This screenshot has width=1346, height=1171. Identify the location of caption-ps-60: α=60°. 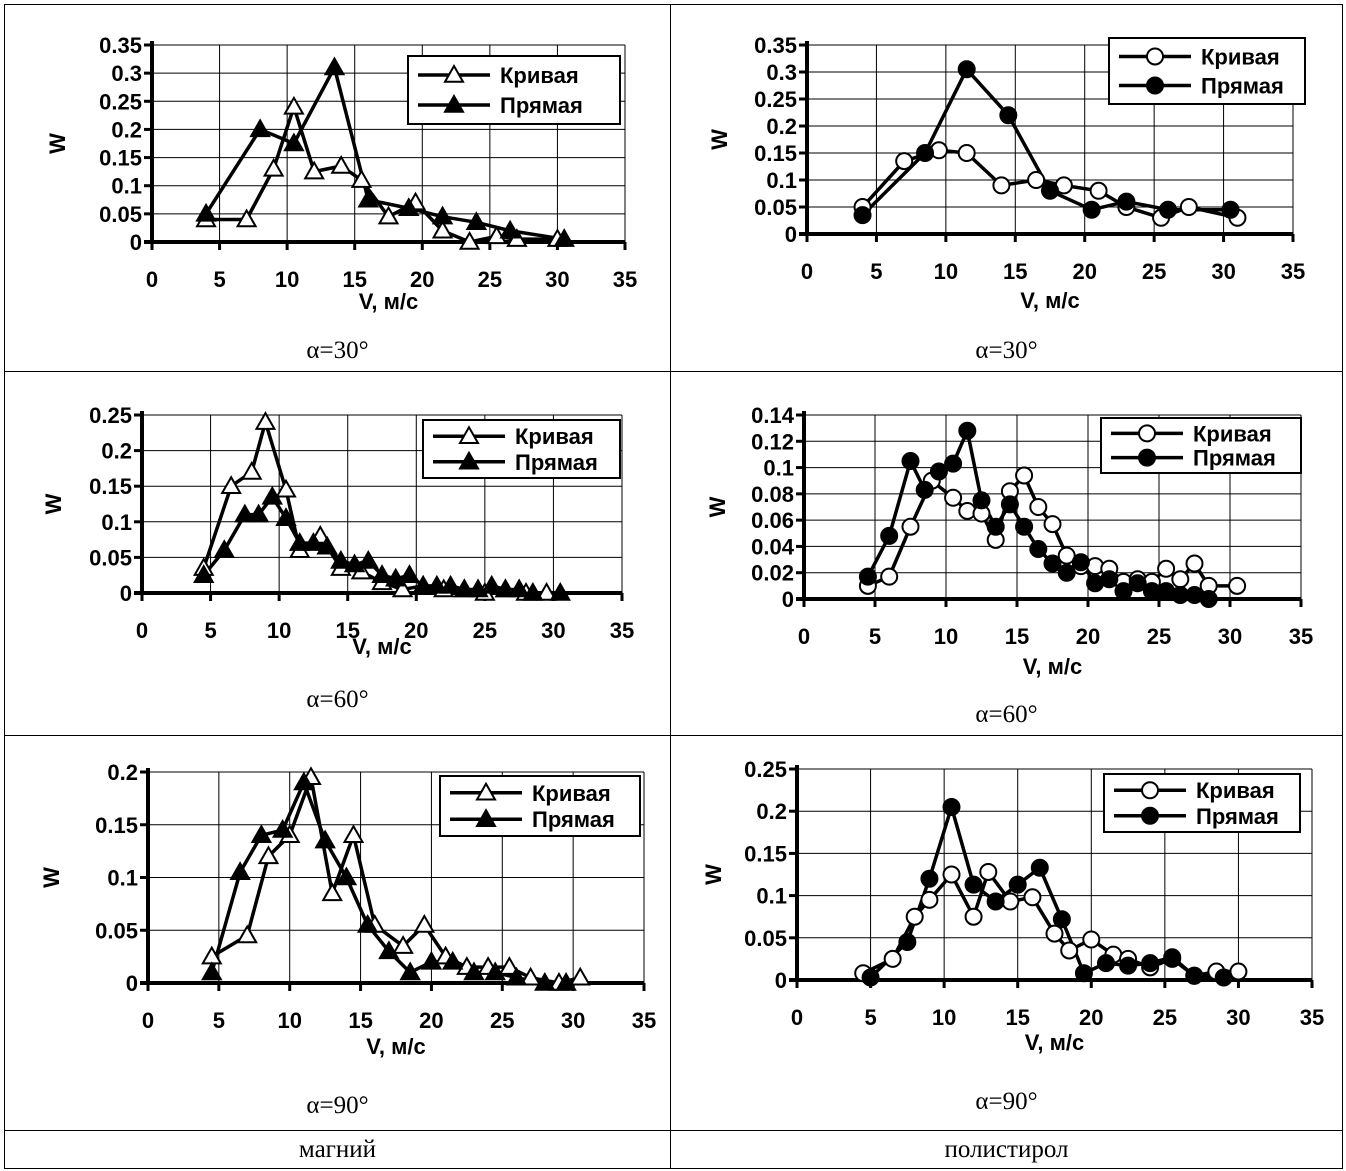
(1006, 714).